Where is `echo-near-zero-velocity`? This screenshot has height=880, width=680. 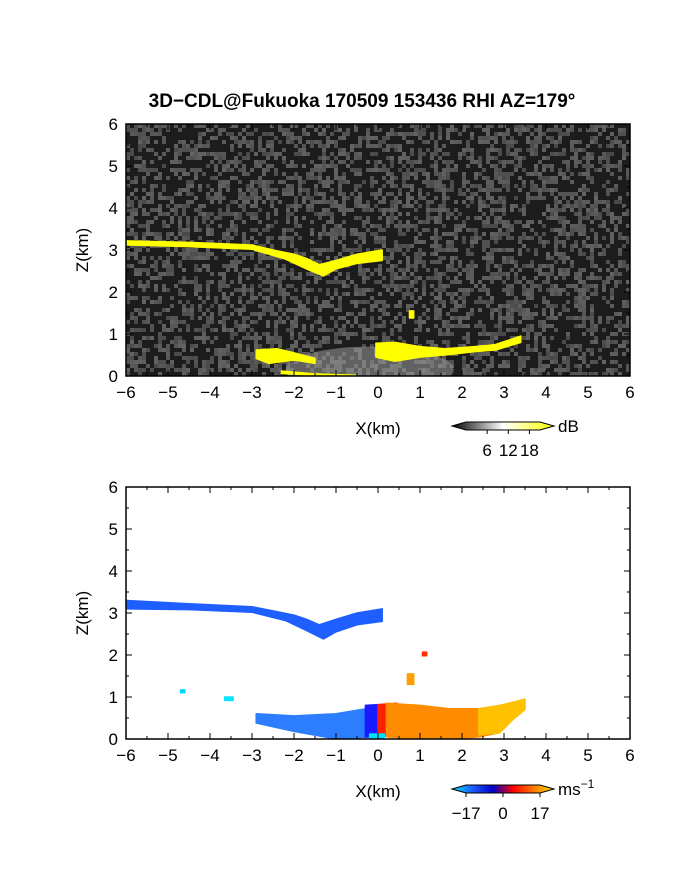 echo-near-zero-velocity is located at coordinates (371, 720).